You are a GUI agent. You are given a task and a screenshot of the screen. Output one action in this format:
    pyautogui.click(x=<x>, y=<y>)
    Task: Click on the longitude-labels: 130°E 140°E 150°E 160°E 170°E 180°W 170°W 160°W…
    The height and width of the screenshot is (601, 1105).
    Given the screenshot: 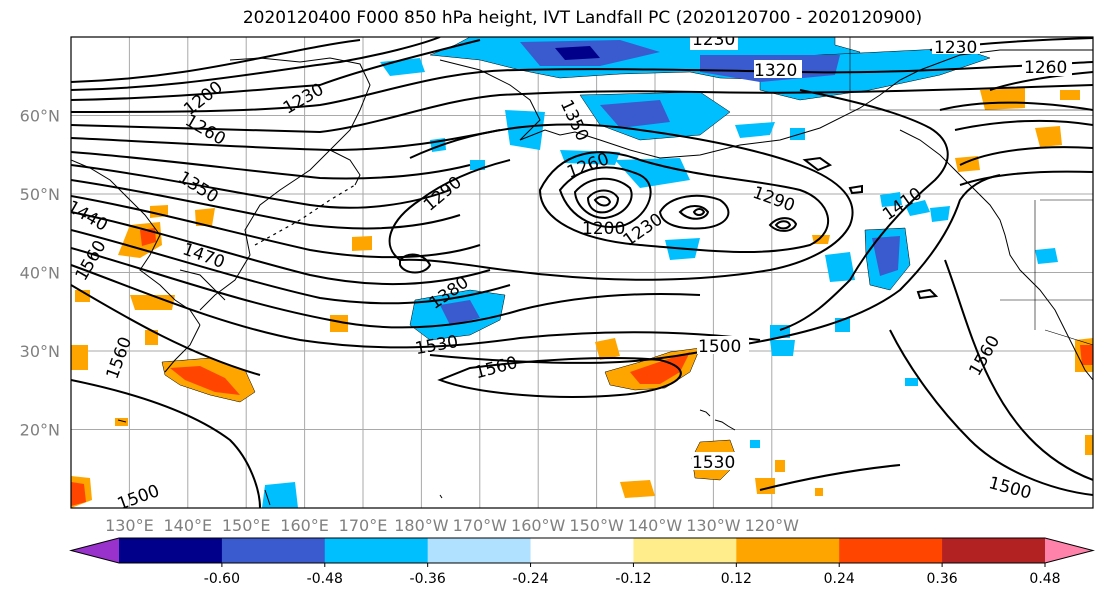 What is the action you would take?
    pyautogui.click(x=452, y=525)
    